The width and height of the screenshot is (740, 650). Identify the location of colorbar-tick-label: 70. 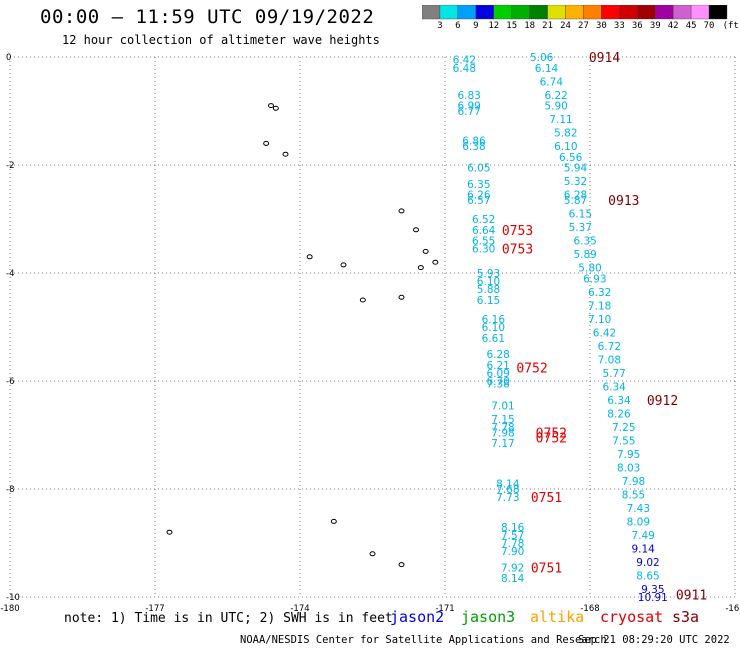
(709, 26).